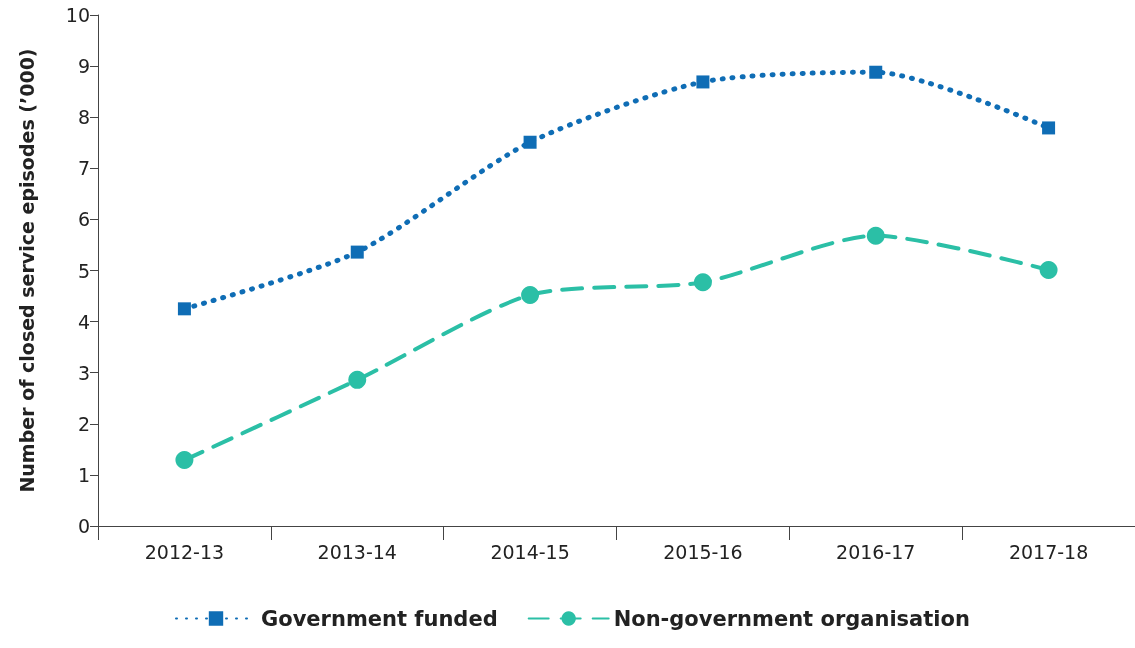 The height and width of the screenshot is (648, 1135). I want to click on x-tick-label: 2012-13, so click(184, 551).